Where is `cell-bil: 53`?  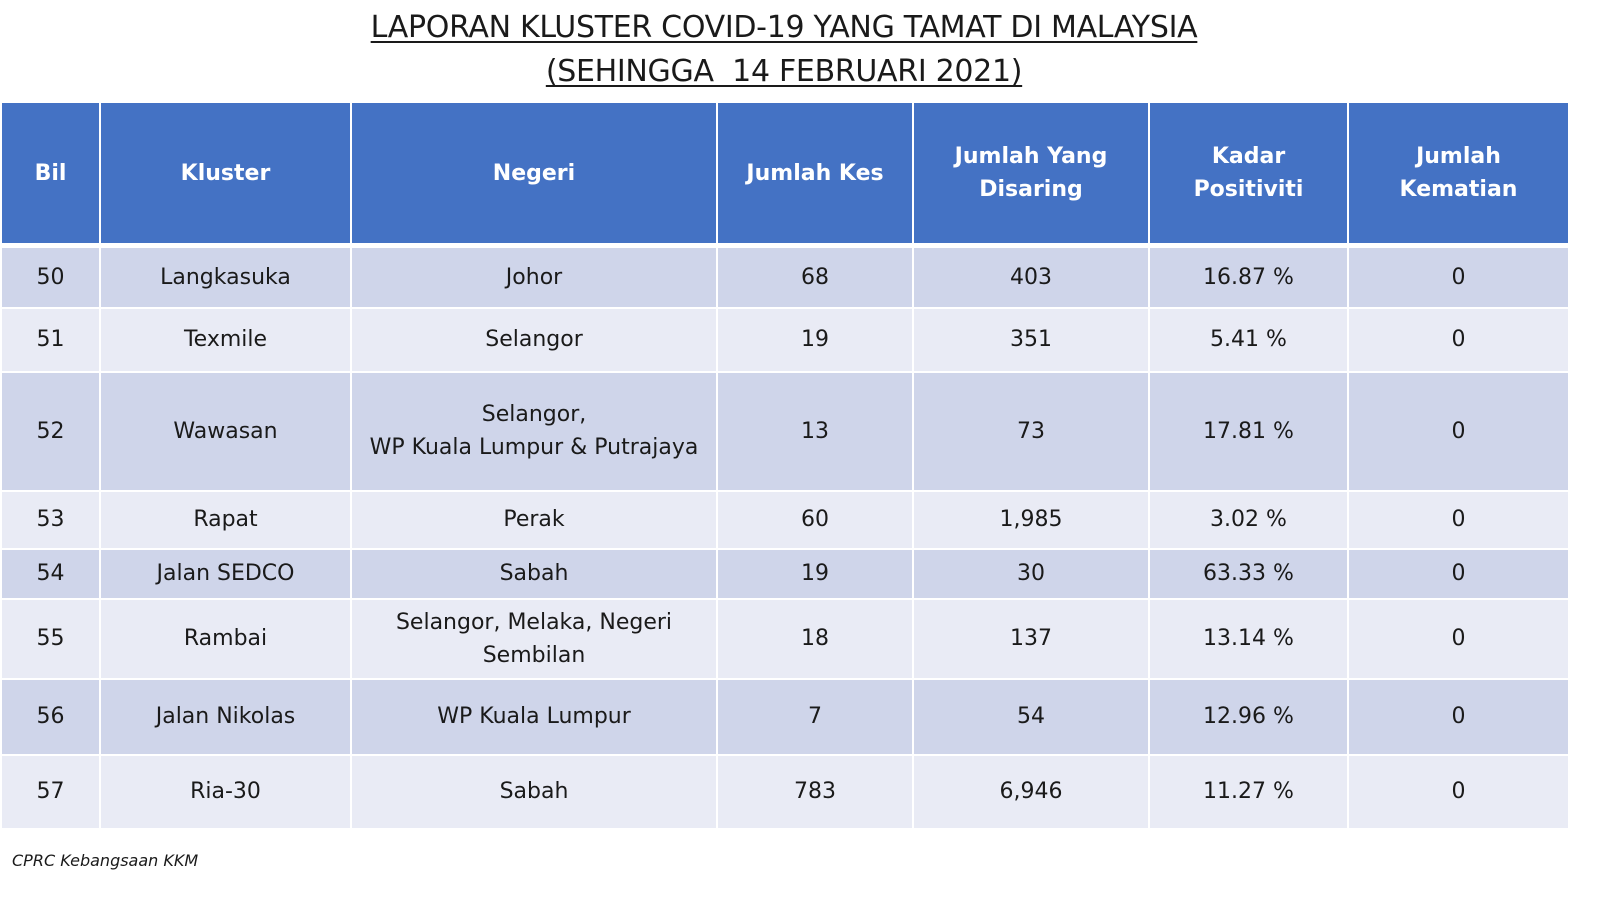 cell-bil: 53 is located at coordinates (50, 519).